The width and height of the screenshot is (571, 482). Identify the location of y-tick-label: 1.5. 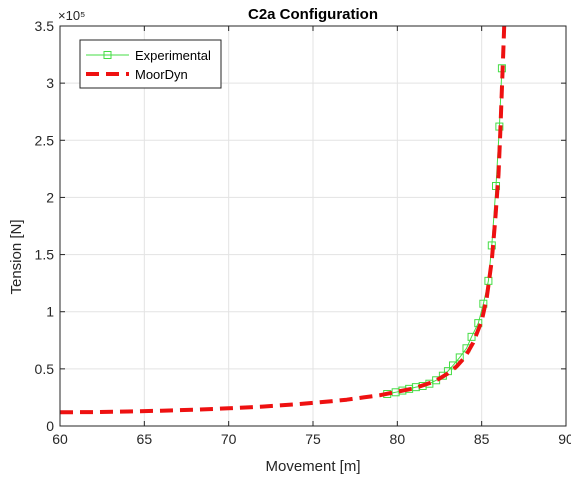
(45, 255).